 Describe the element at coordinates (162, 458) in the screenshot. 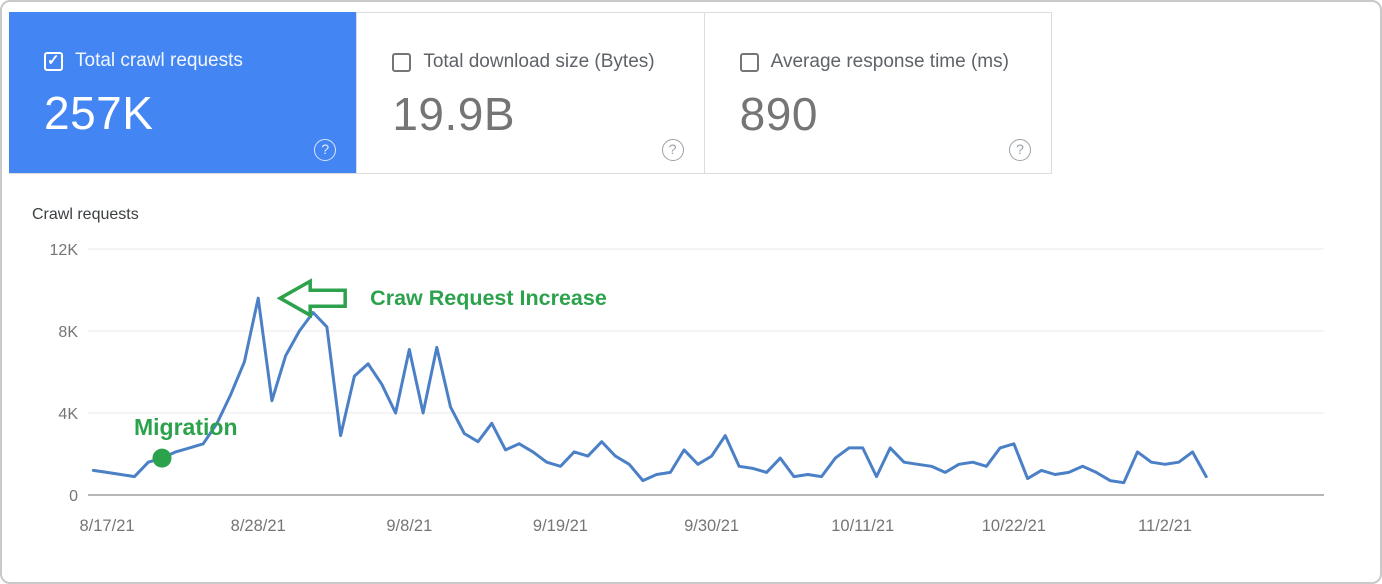

I see `migration-point-marker` at that location.